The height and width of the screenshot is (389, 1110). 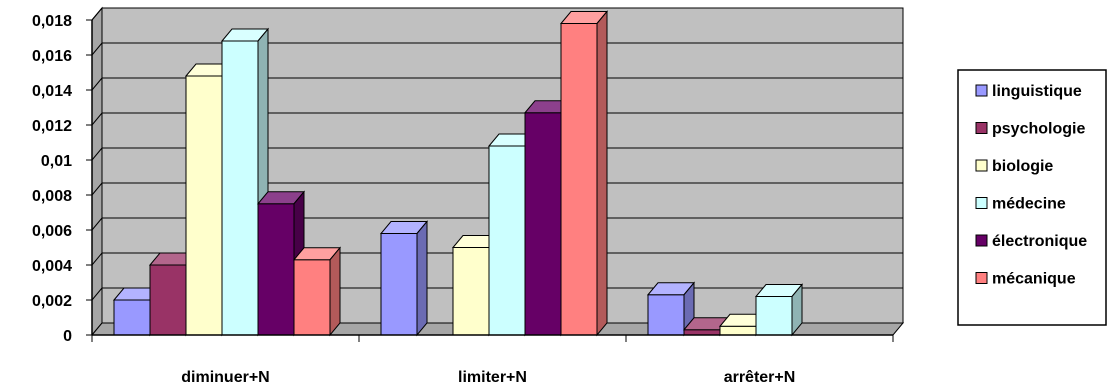 I want to click on y-tick-label: 0,002, so click(x=52, y=301).